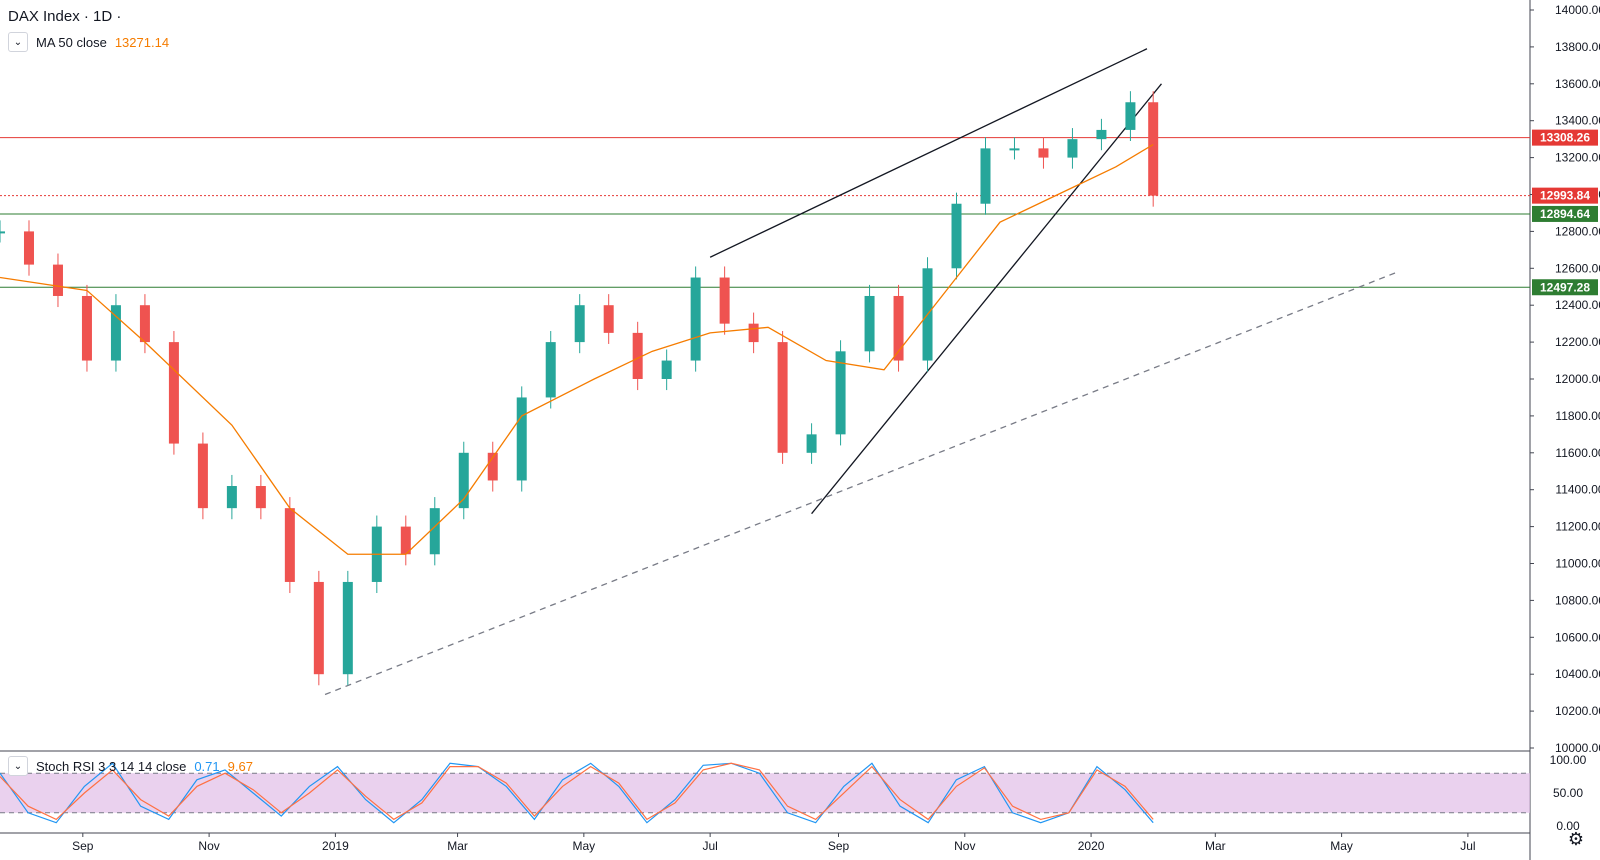  I want to click on y-tick-label: 13400.00, so click(1577, 121).